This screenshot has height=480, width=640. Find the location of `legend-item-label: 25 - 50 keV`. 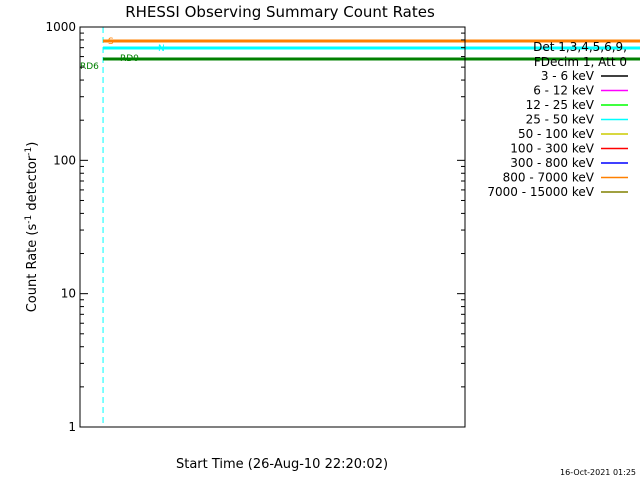

legend-item-label: 25 - 50 keV is located at coordinates (560, 120).